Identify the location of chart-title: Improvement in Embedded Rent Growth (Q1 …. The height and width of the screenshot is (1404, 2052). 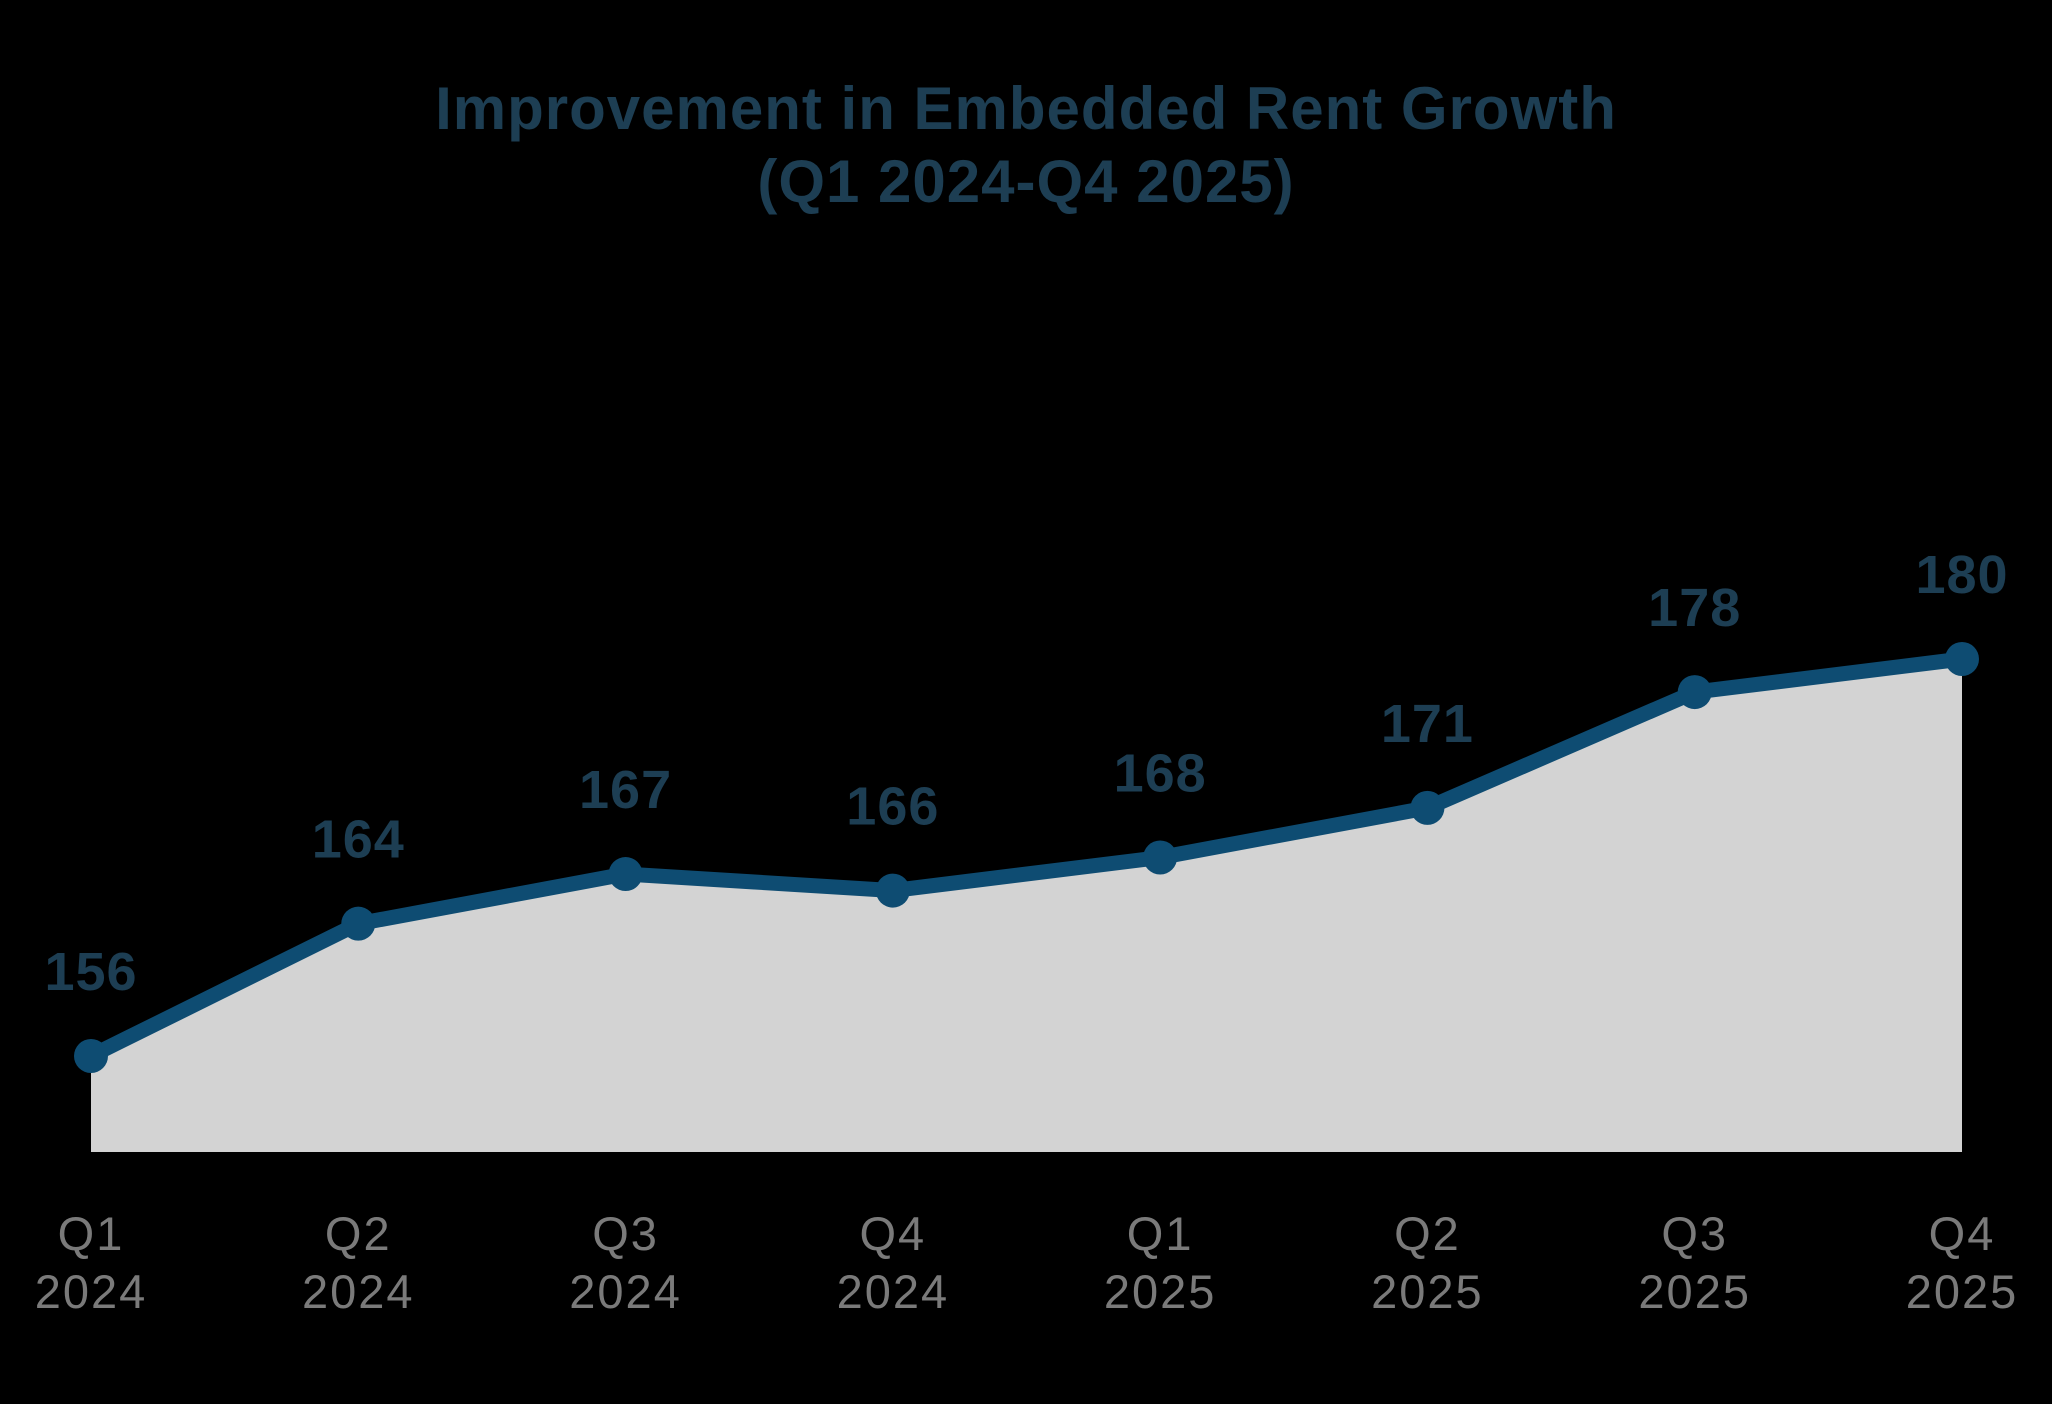
(1026, 145).